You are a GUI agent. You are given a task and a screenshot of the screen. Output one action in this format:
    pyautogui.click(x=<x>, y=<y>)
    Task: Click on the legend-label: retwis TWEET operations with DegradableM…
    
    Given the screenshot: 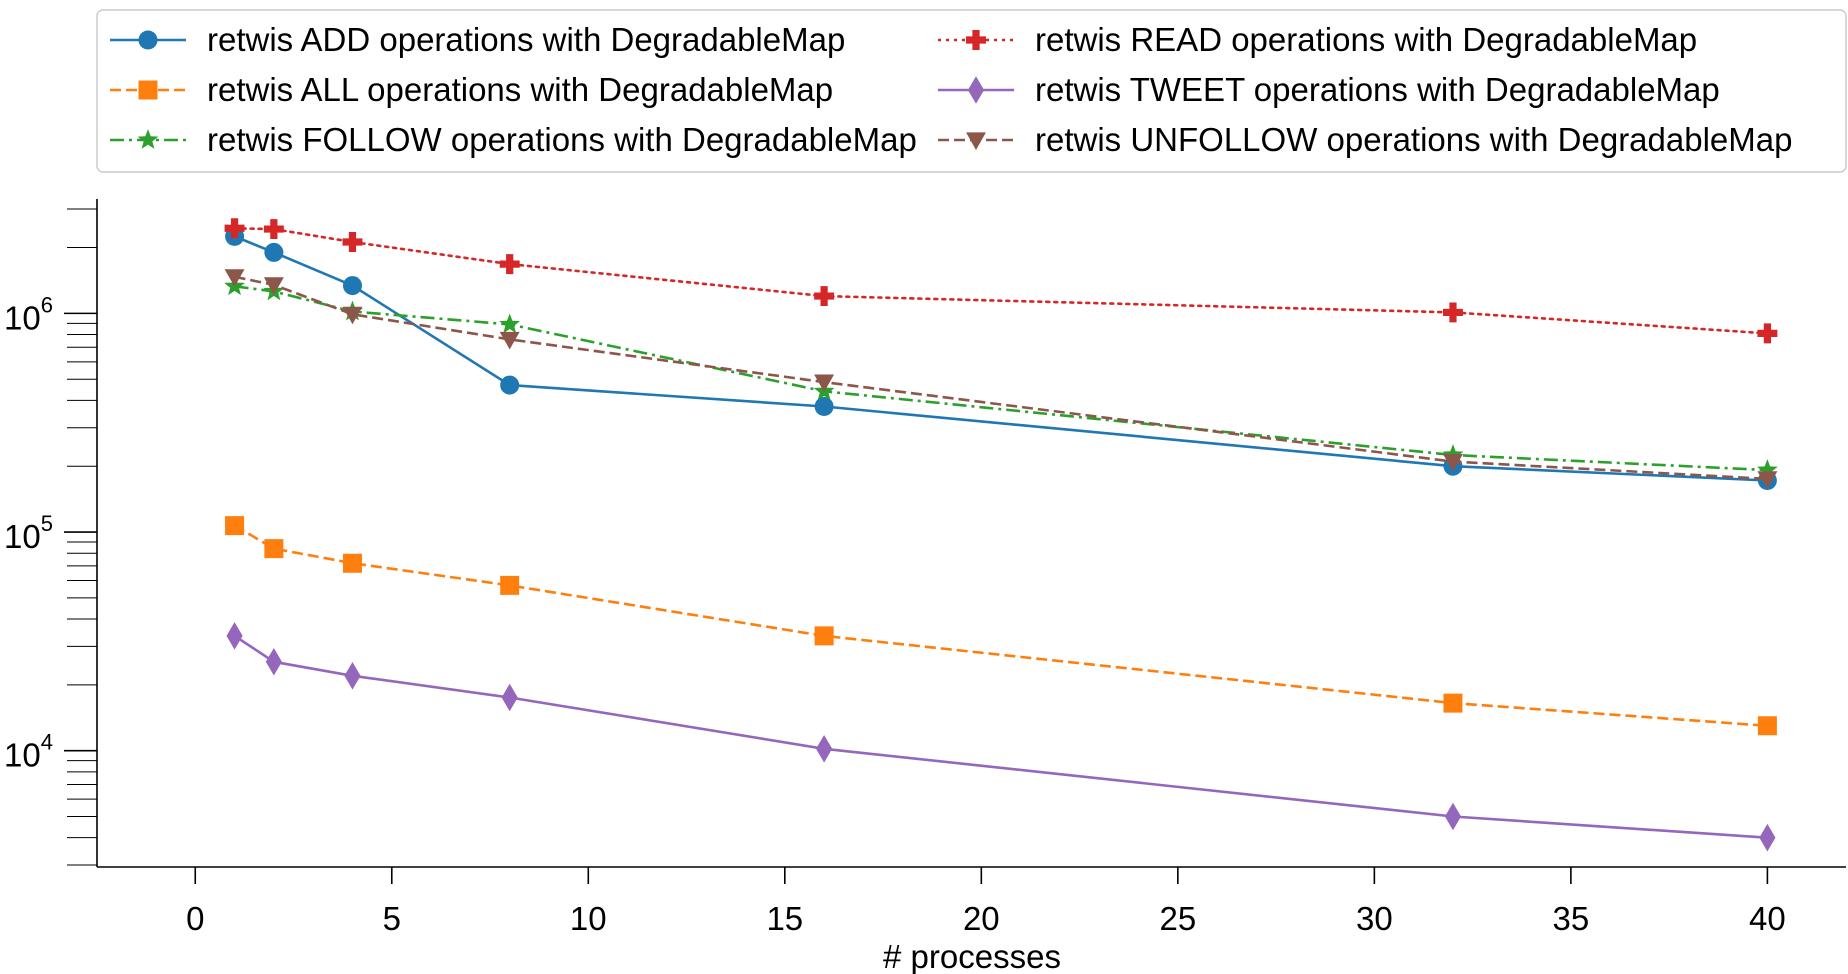 What is the action you would take?
    pyautogui.click(x=1377, y=89)
    